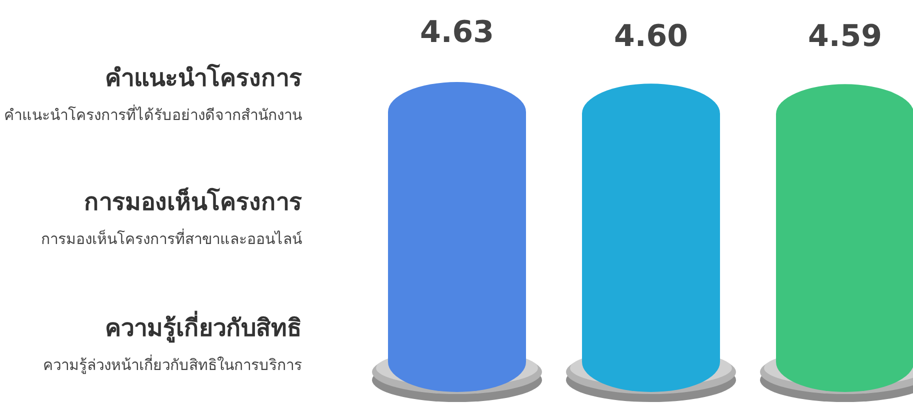 The height and width of the screenshot is (414, 913). I want to click on text: การมองเห็นโครงการ, so click(192, 202).